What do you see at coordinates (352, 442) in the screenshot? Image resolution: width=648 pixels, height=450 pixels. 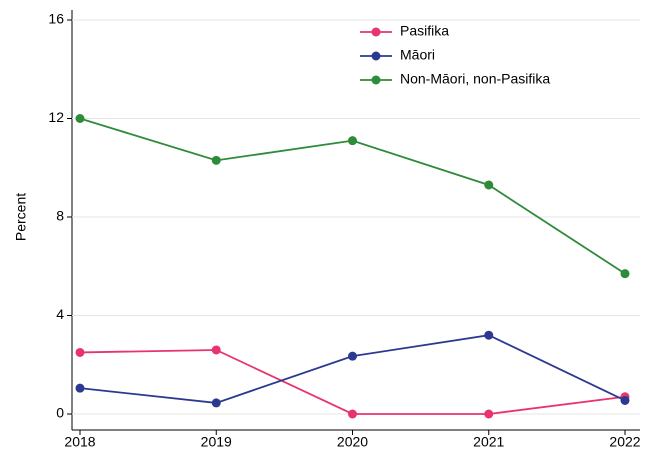 I see `x-tick-label: 2020` at bounding box center [352, 442].